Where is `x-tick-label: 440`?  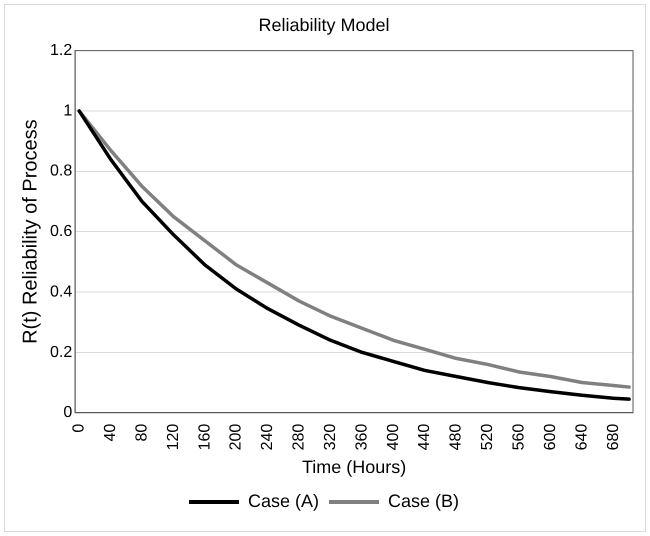
x-tick-label: 440 is located at coordinates (425, 437).